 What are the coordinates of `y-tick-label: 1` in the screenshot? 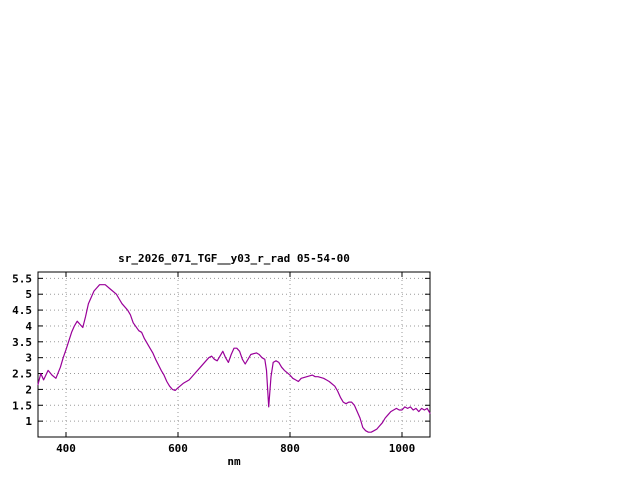 It's located at (28, 421).